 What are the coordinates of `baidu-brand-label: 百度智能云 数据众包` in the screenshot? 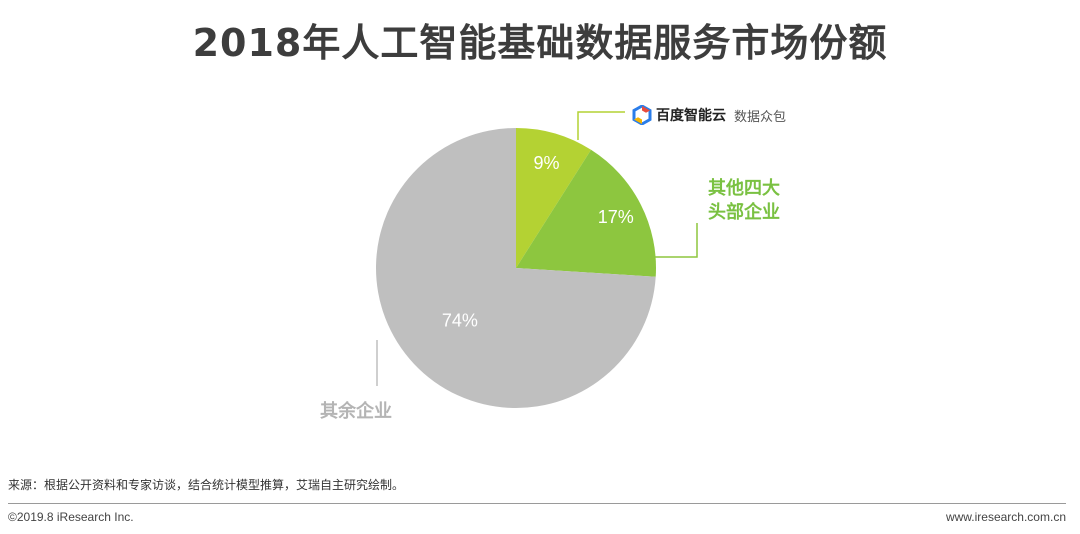 It's located at (709, 115).